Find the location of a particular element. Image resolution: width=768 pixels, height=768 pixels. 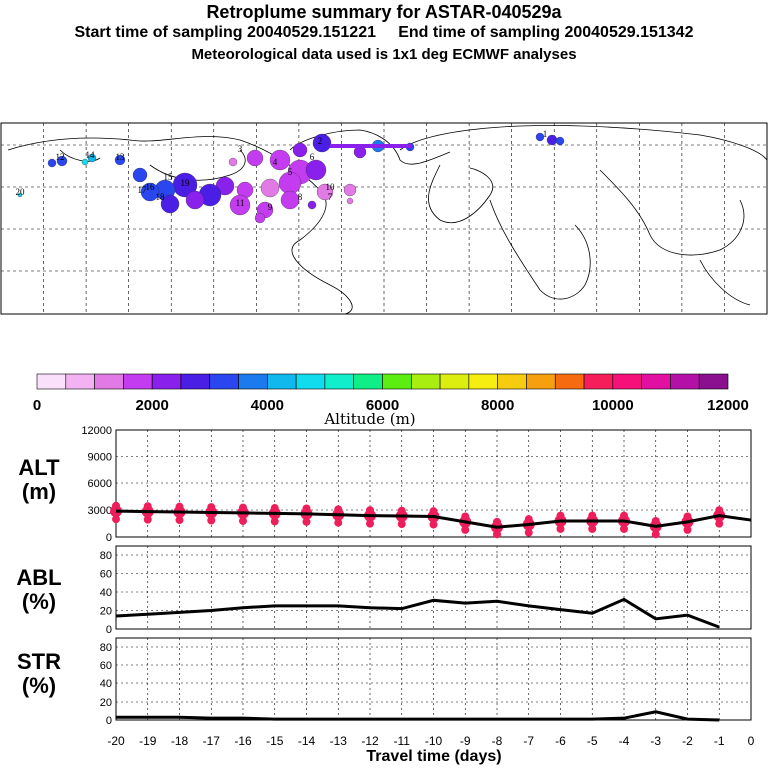

chart-title: Retroplume summary for ASTAR-040529a is located at coordinates (384, 12).